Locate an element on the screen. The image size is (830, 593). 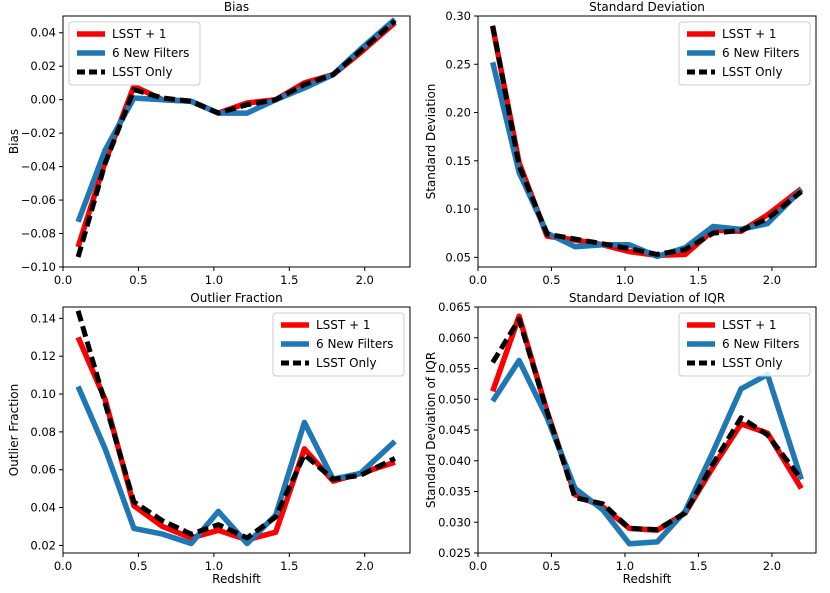
y-tick-label: 0.040 is located at coordinates (454, 461).